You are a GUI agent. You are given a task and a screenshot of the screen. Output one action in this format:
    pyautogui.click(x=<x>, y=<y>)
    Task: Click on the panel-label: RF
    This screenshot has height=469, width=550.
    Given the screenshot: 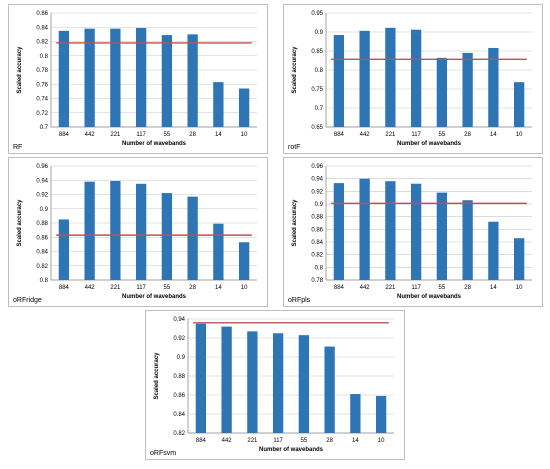 What is the action you would take?
    pyautogui.click(x=18, y=147)
    